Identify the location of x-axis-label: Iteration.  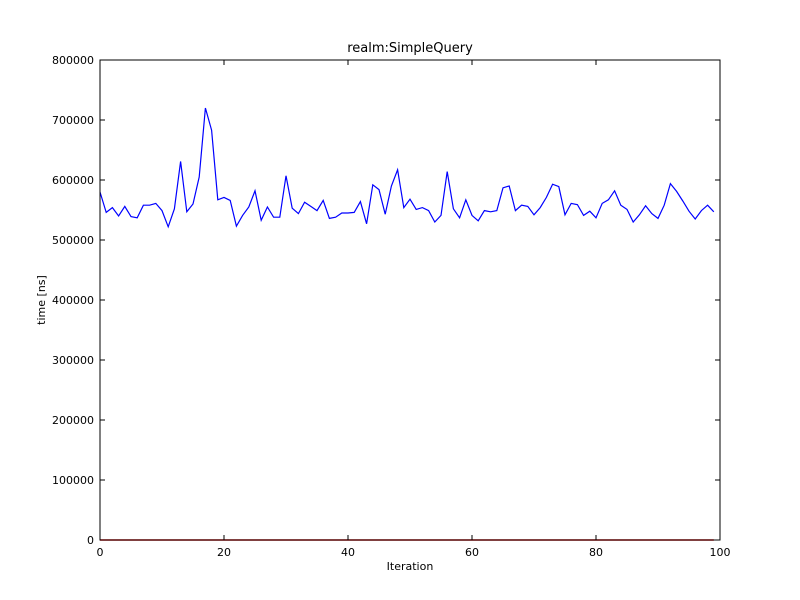
(410, 566).